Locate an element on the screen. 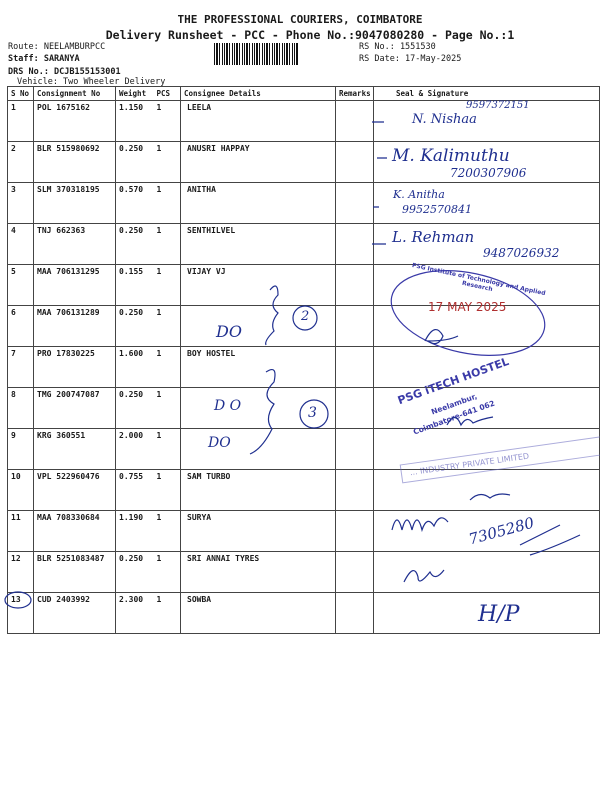 This screenshot has height=800, width=600. handwritten-note: D O is located at coordinates (228, 406).